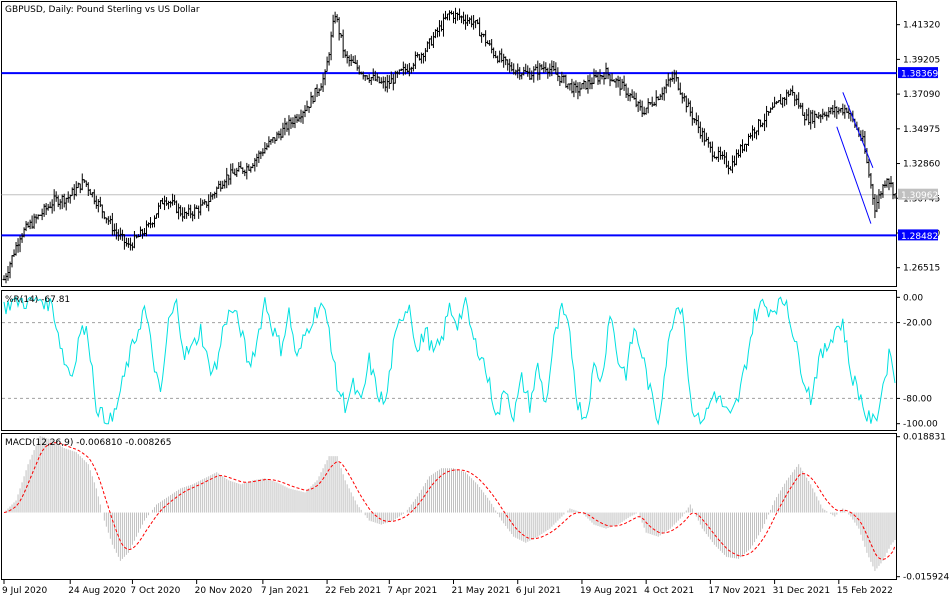  What do you see at coordinates (917, 324) in the screenshot?
I see `y-tick-label: -20.00` at bounding box center [917, 324].